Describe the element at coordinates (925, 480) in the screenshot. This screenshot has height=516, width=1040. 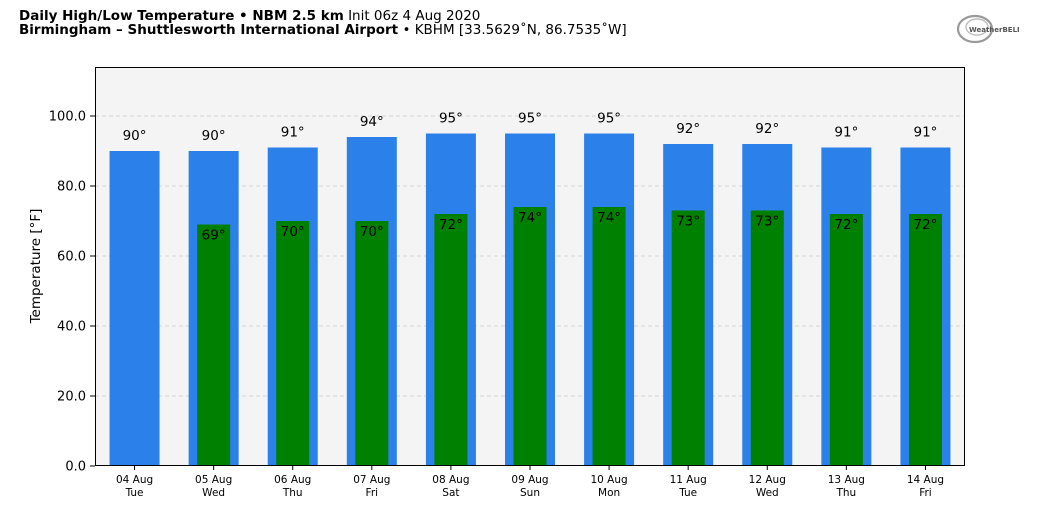
I see `x-tick-date: 14 Aug` at that location.